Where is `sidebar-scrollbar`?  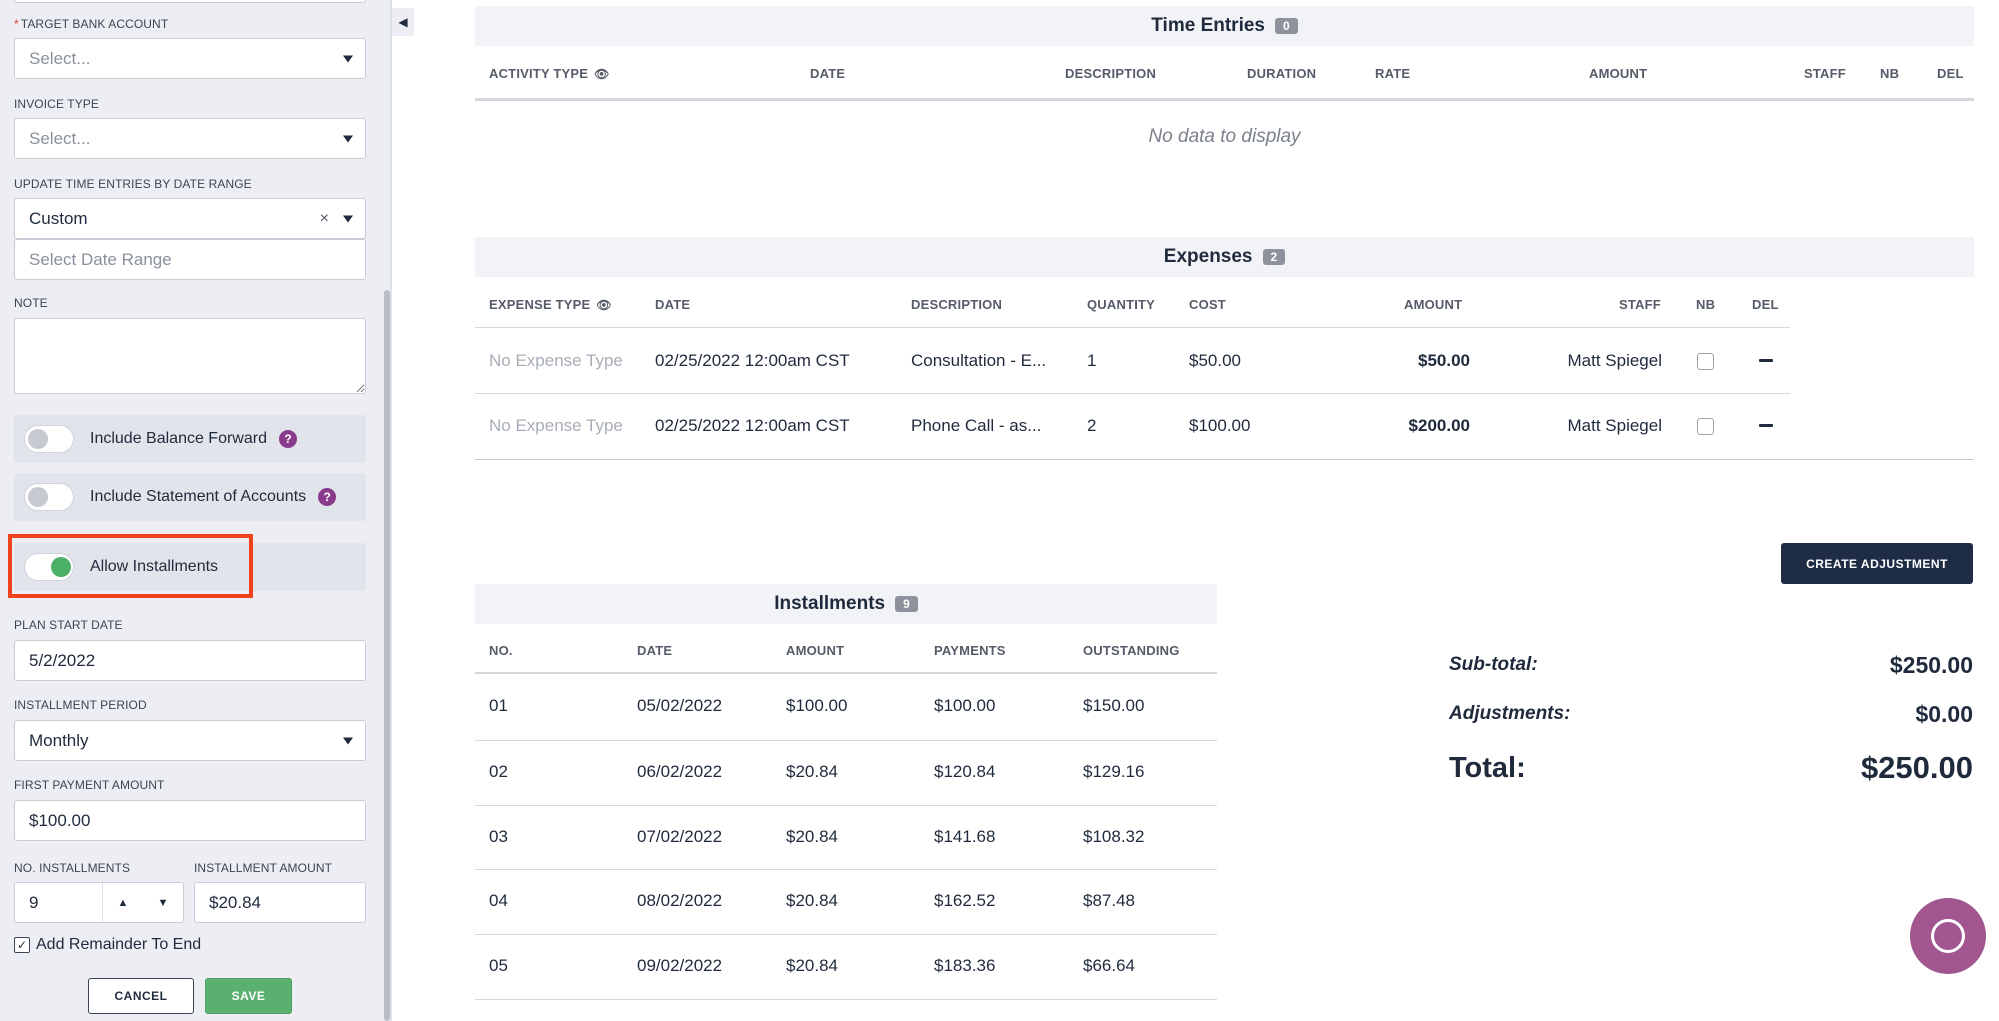 sidebar-scrollbar is located at coordinates (387, 655).